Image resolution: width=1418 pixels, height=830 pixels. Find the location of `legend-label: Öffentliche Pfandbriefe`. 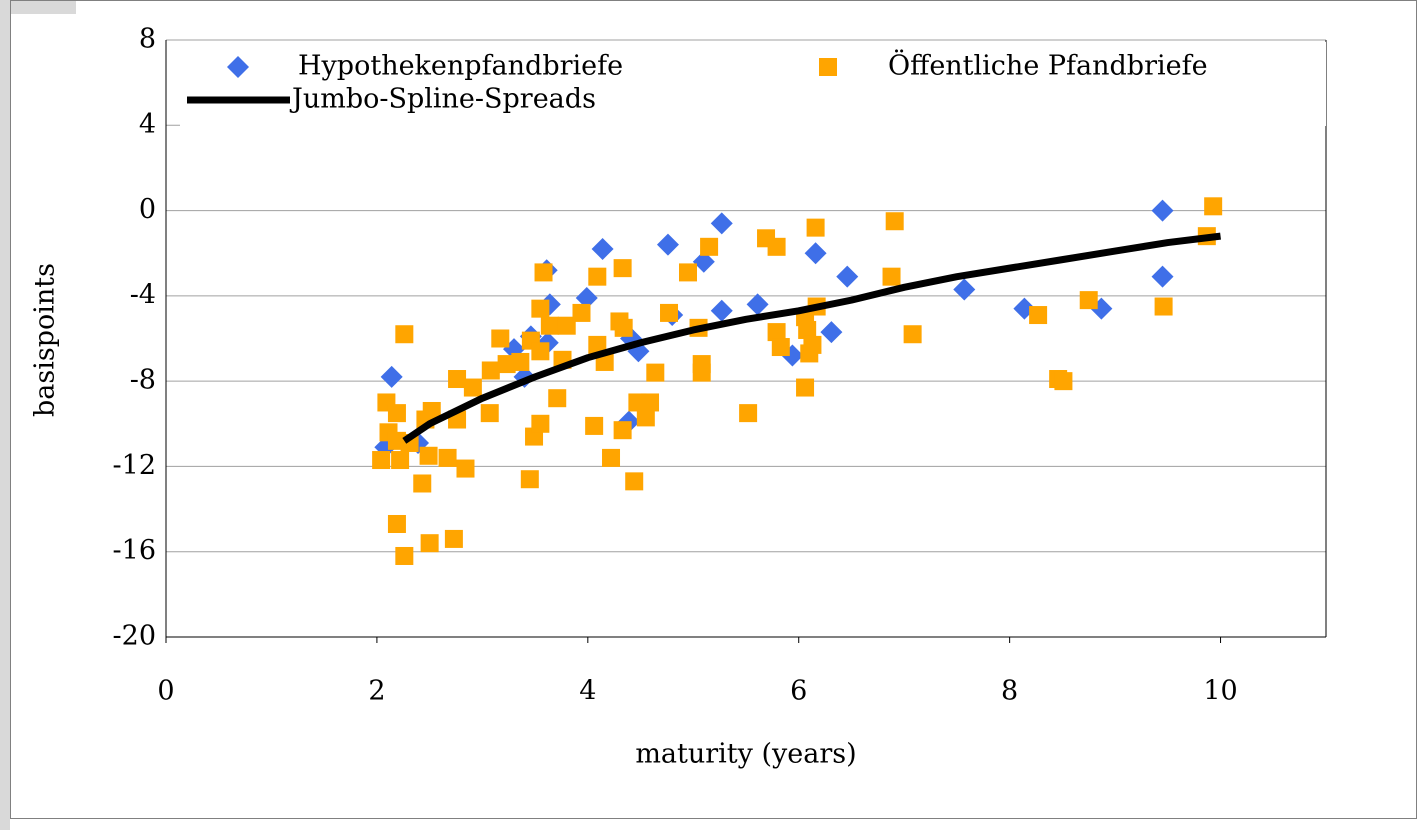

legend-label: Öffentliche Pfandbriefe is located at coordinates (1048, 65).